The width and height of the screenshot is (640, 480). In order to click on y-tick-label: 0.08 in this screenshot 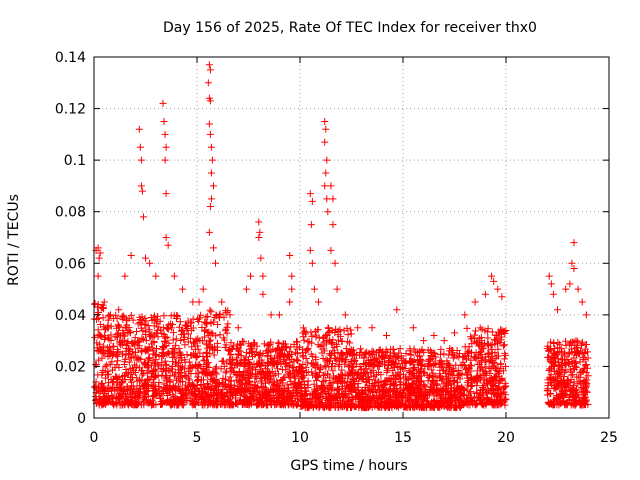, I will do `click(70, 213)`.